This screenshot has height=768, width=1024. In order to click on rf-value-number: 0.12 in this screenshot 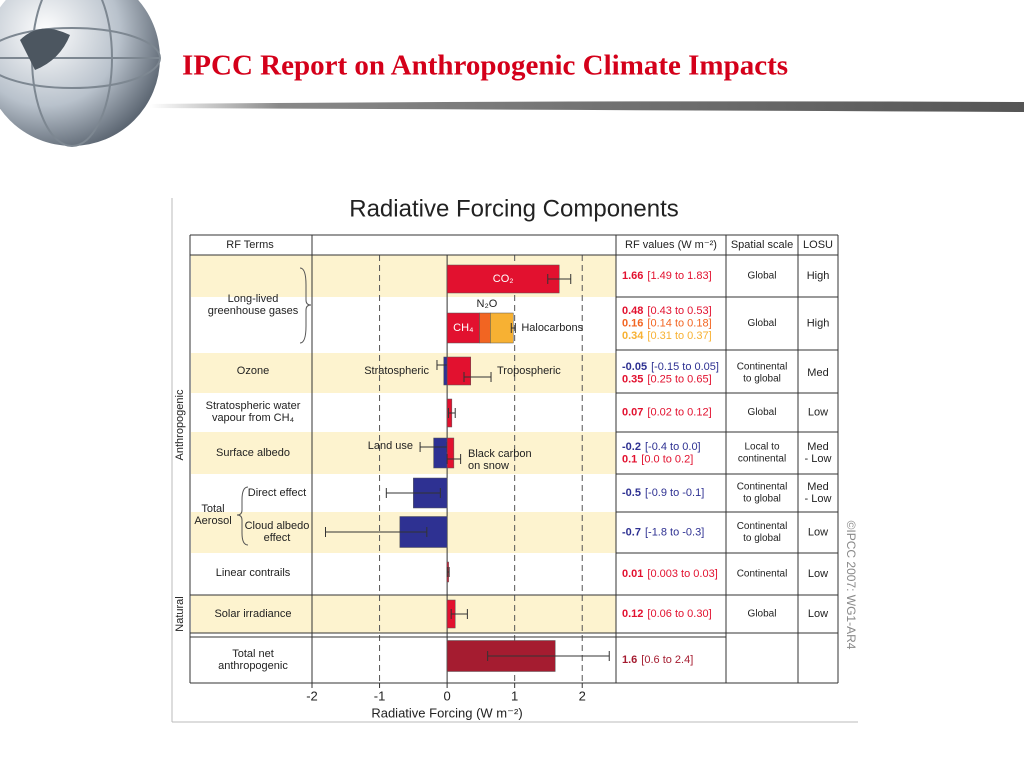, I will do `click(632, 614)`.